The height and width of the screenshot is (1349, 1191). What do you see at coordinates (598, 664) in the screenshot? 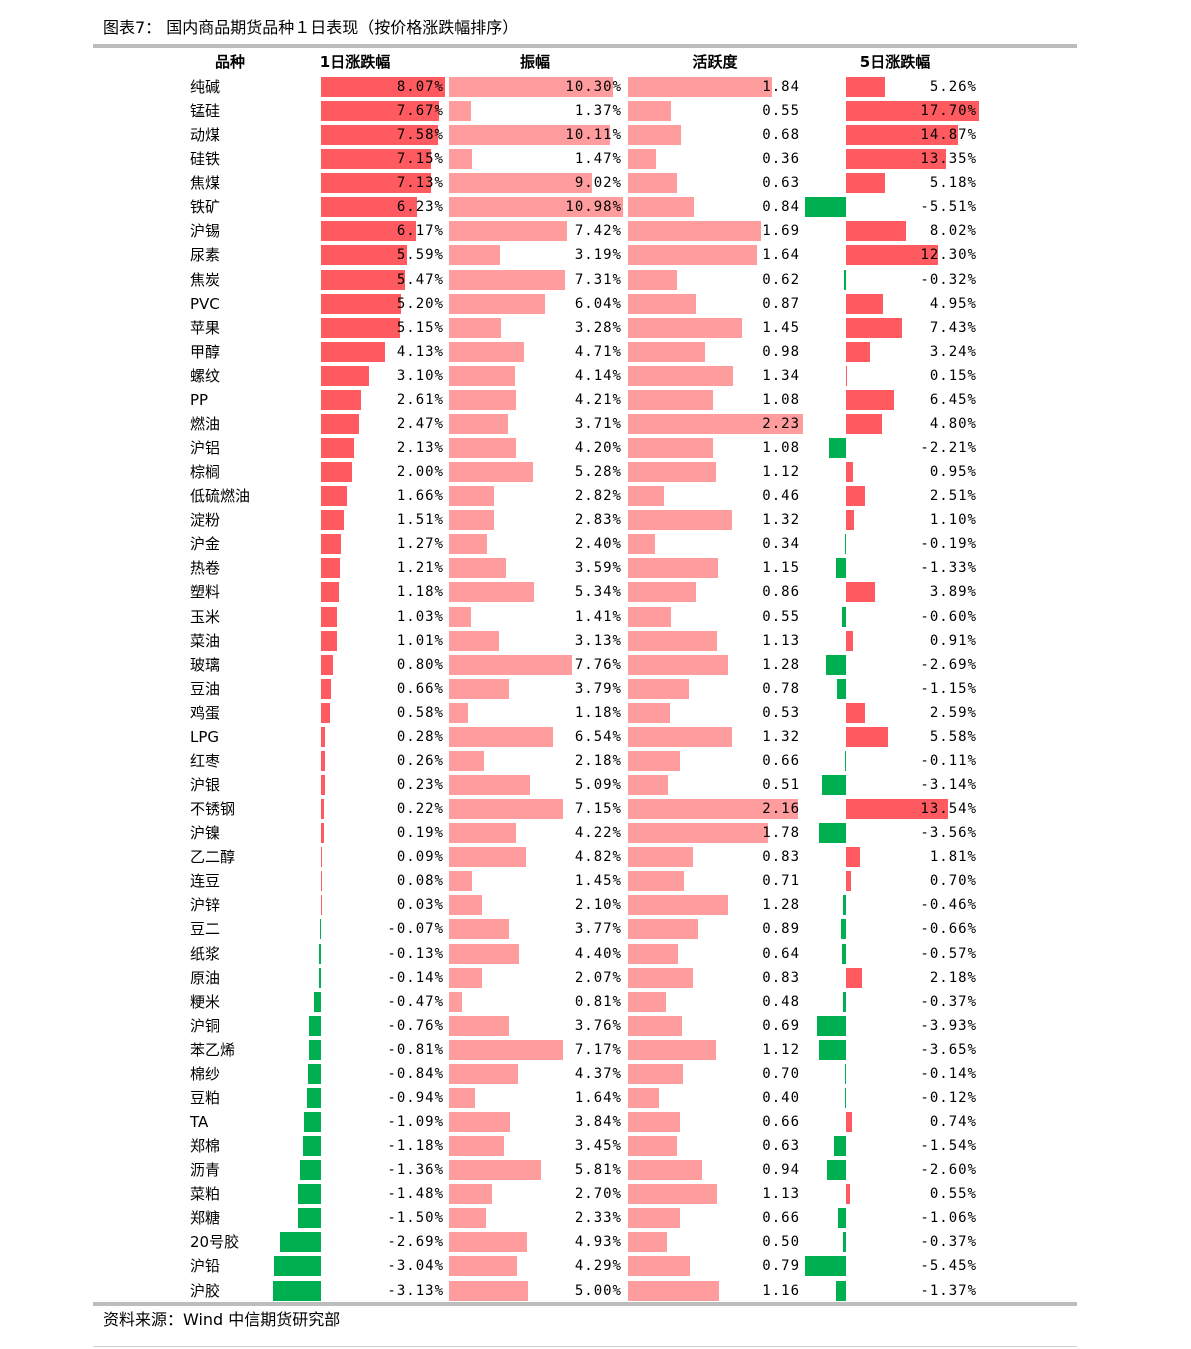
I see `amp-value: 7.76%` at bounding box center [598, 664].